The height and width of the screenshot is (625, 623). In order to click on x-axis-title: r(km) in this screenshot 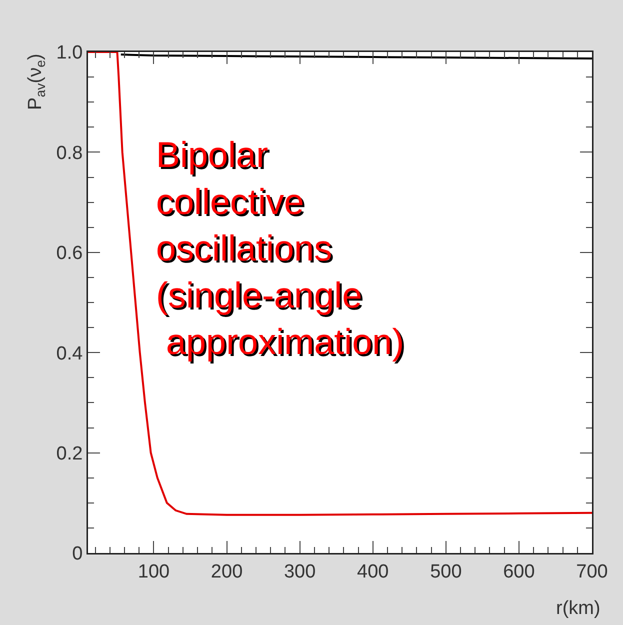, I will do `click(578, 608)`.